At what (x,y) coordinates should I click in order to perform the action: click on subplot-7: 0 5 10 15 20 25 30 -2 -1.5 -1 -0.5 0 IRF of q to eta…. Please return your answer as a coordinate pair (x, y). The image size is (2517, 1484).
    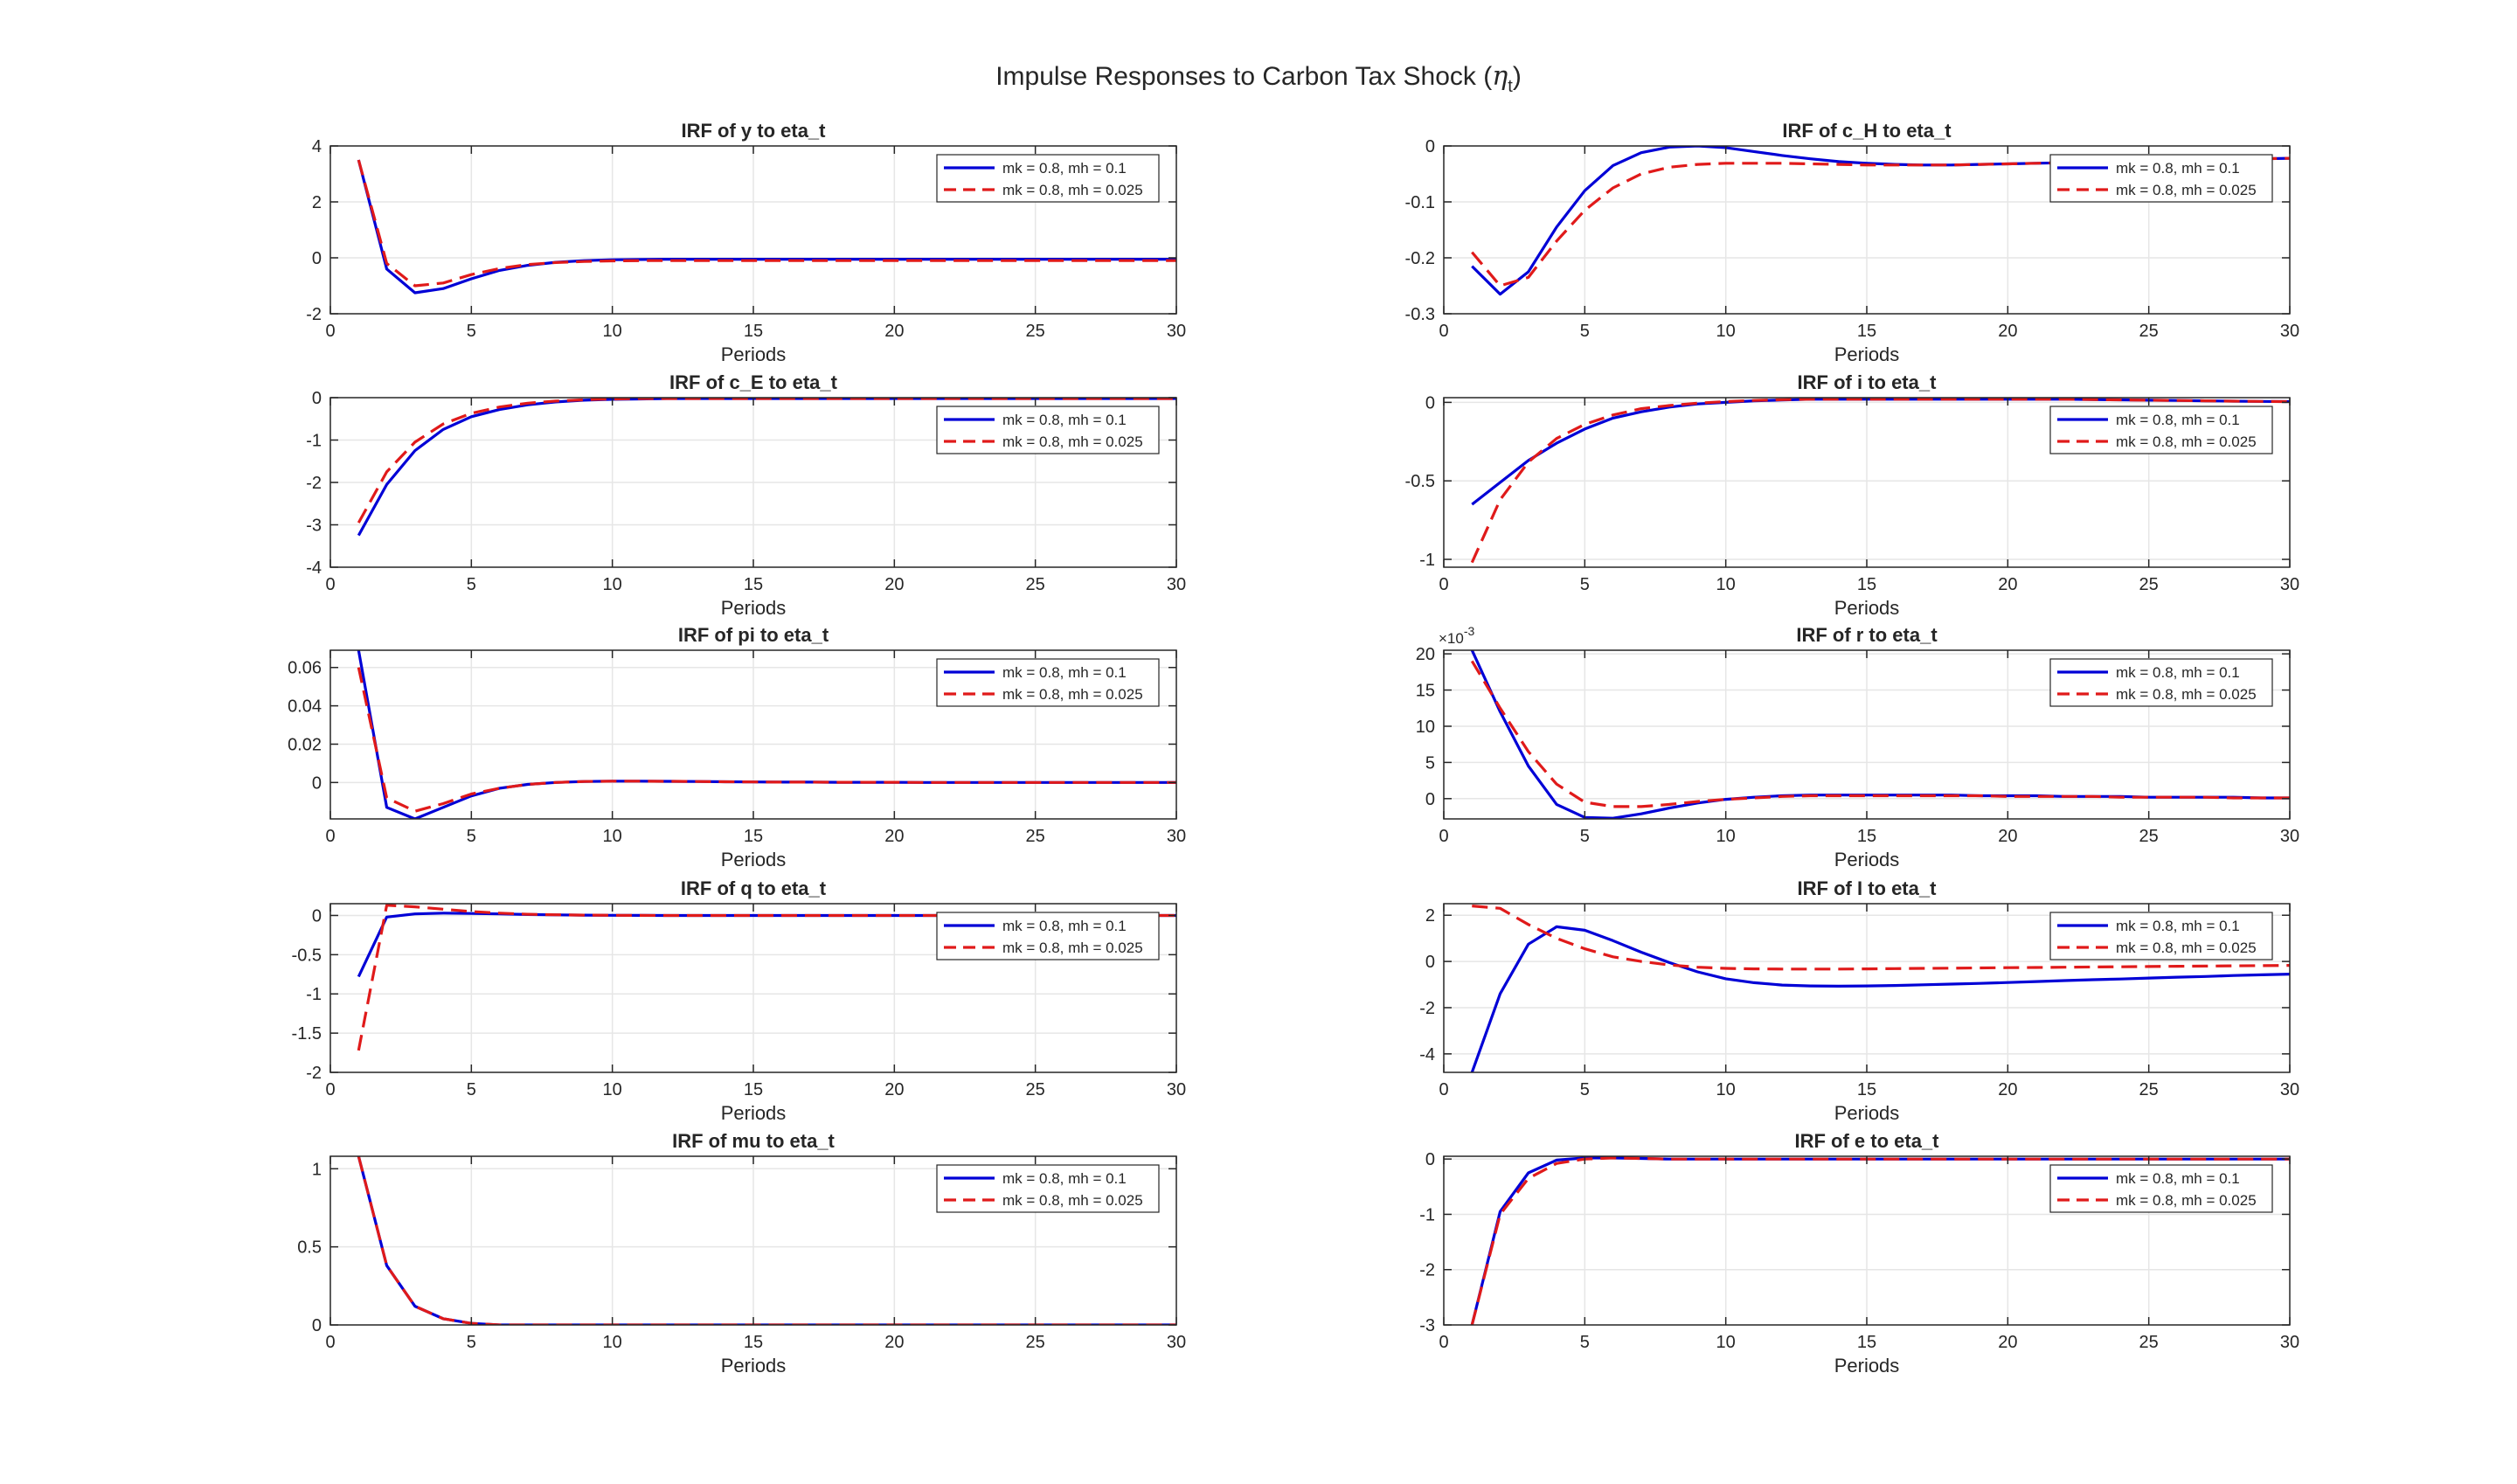
    Looking at the image, I should click on (739, 1000).